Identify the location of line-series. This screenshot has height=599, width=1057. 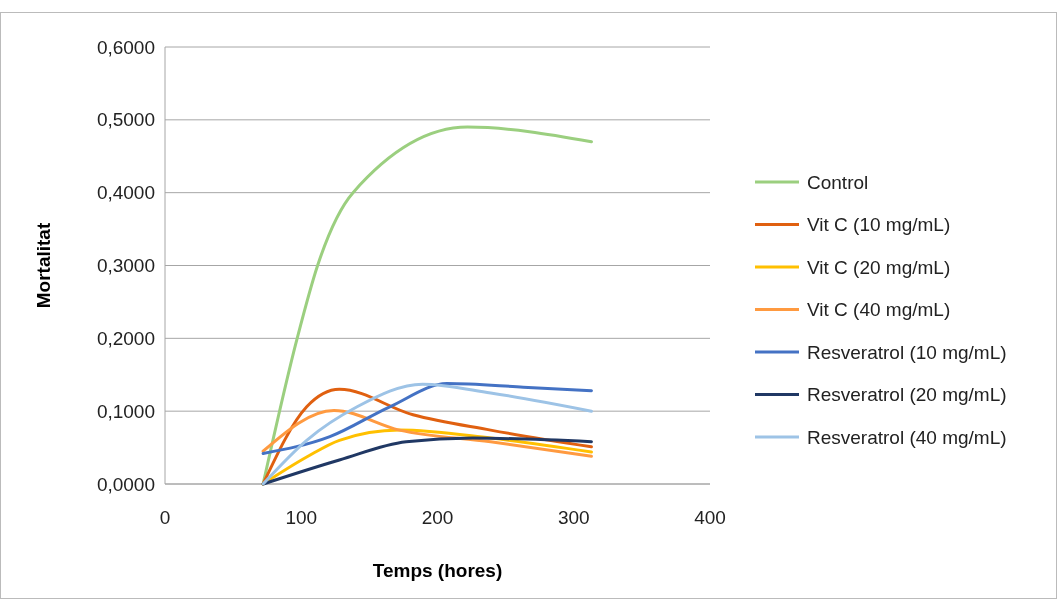
(427, 418).